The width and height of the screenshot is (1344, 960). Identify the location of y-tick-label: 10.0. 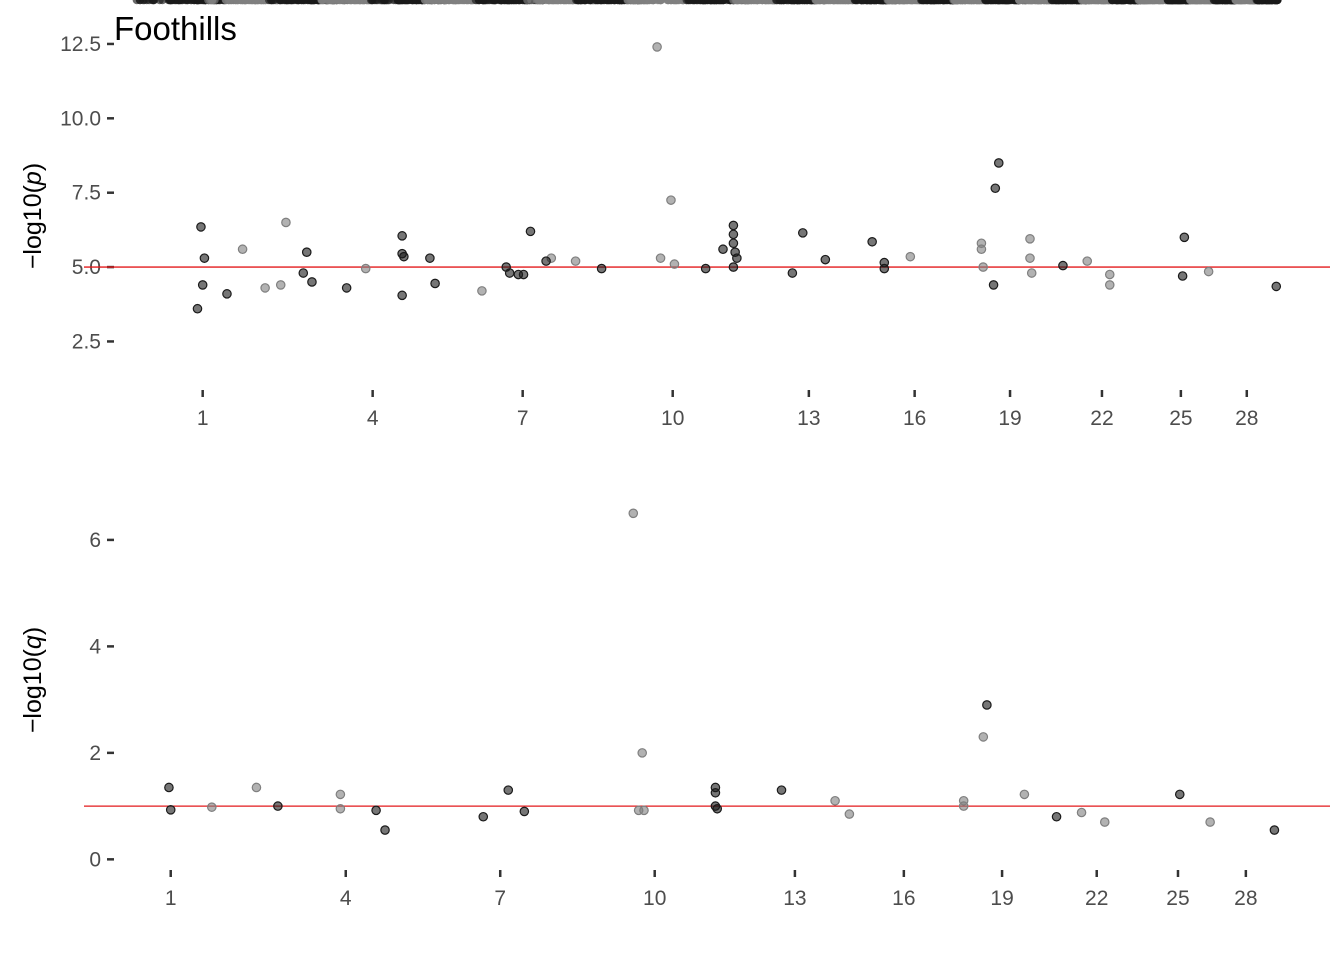
(80, 118).